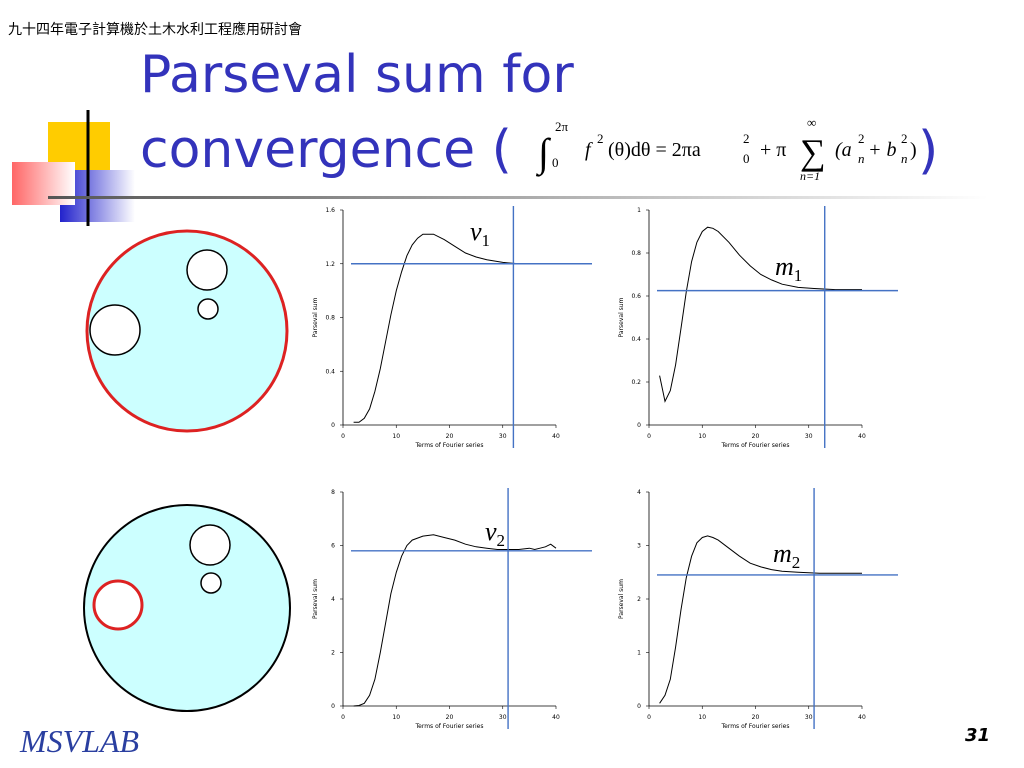 The image size is (1024, 768). I want to click on annotation: v1, so click(480, 233).